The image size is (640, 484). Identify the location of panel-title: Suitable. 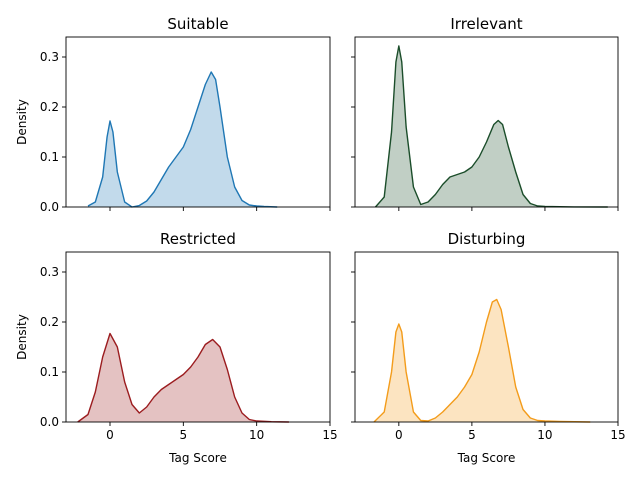
(197, 24).